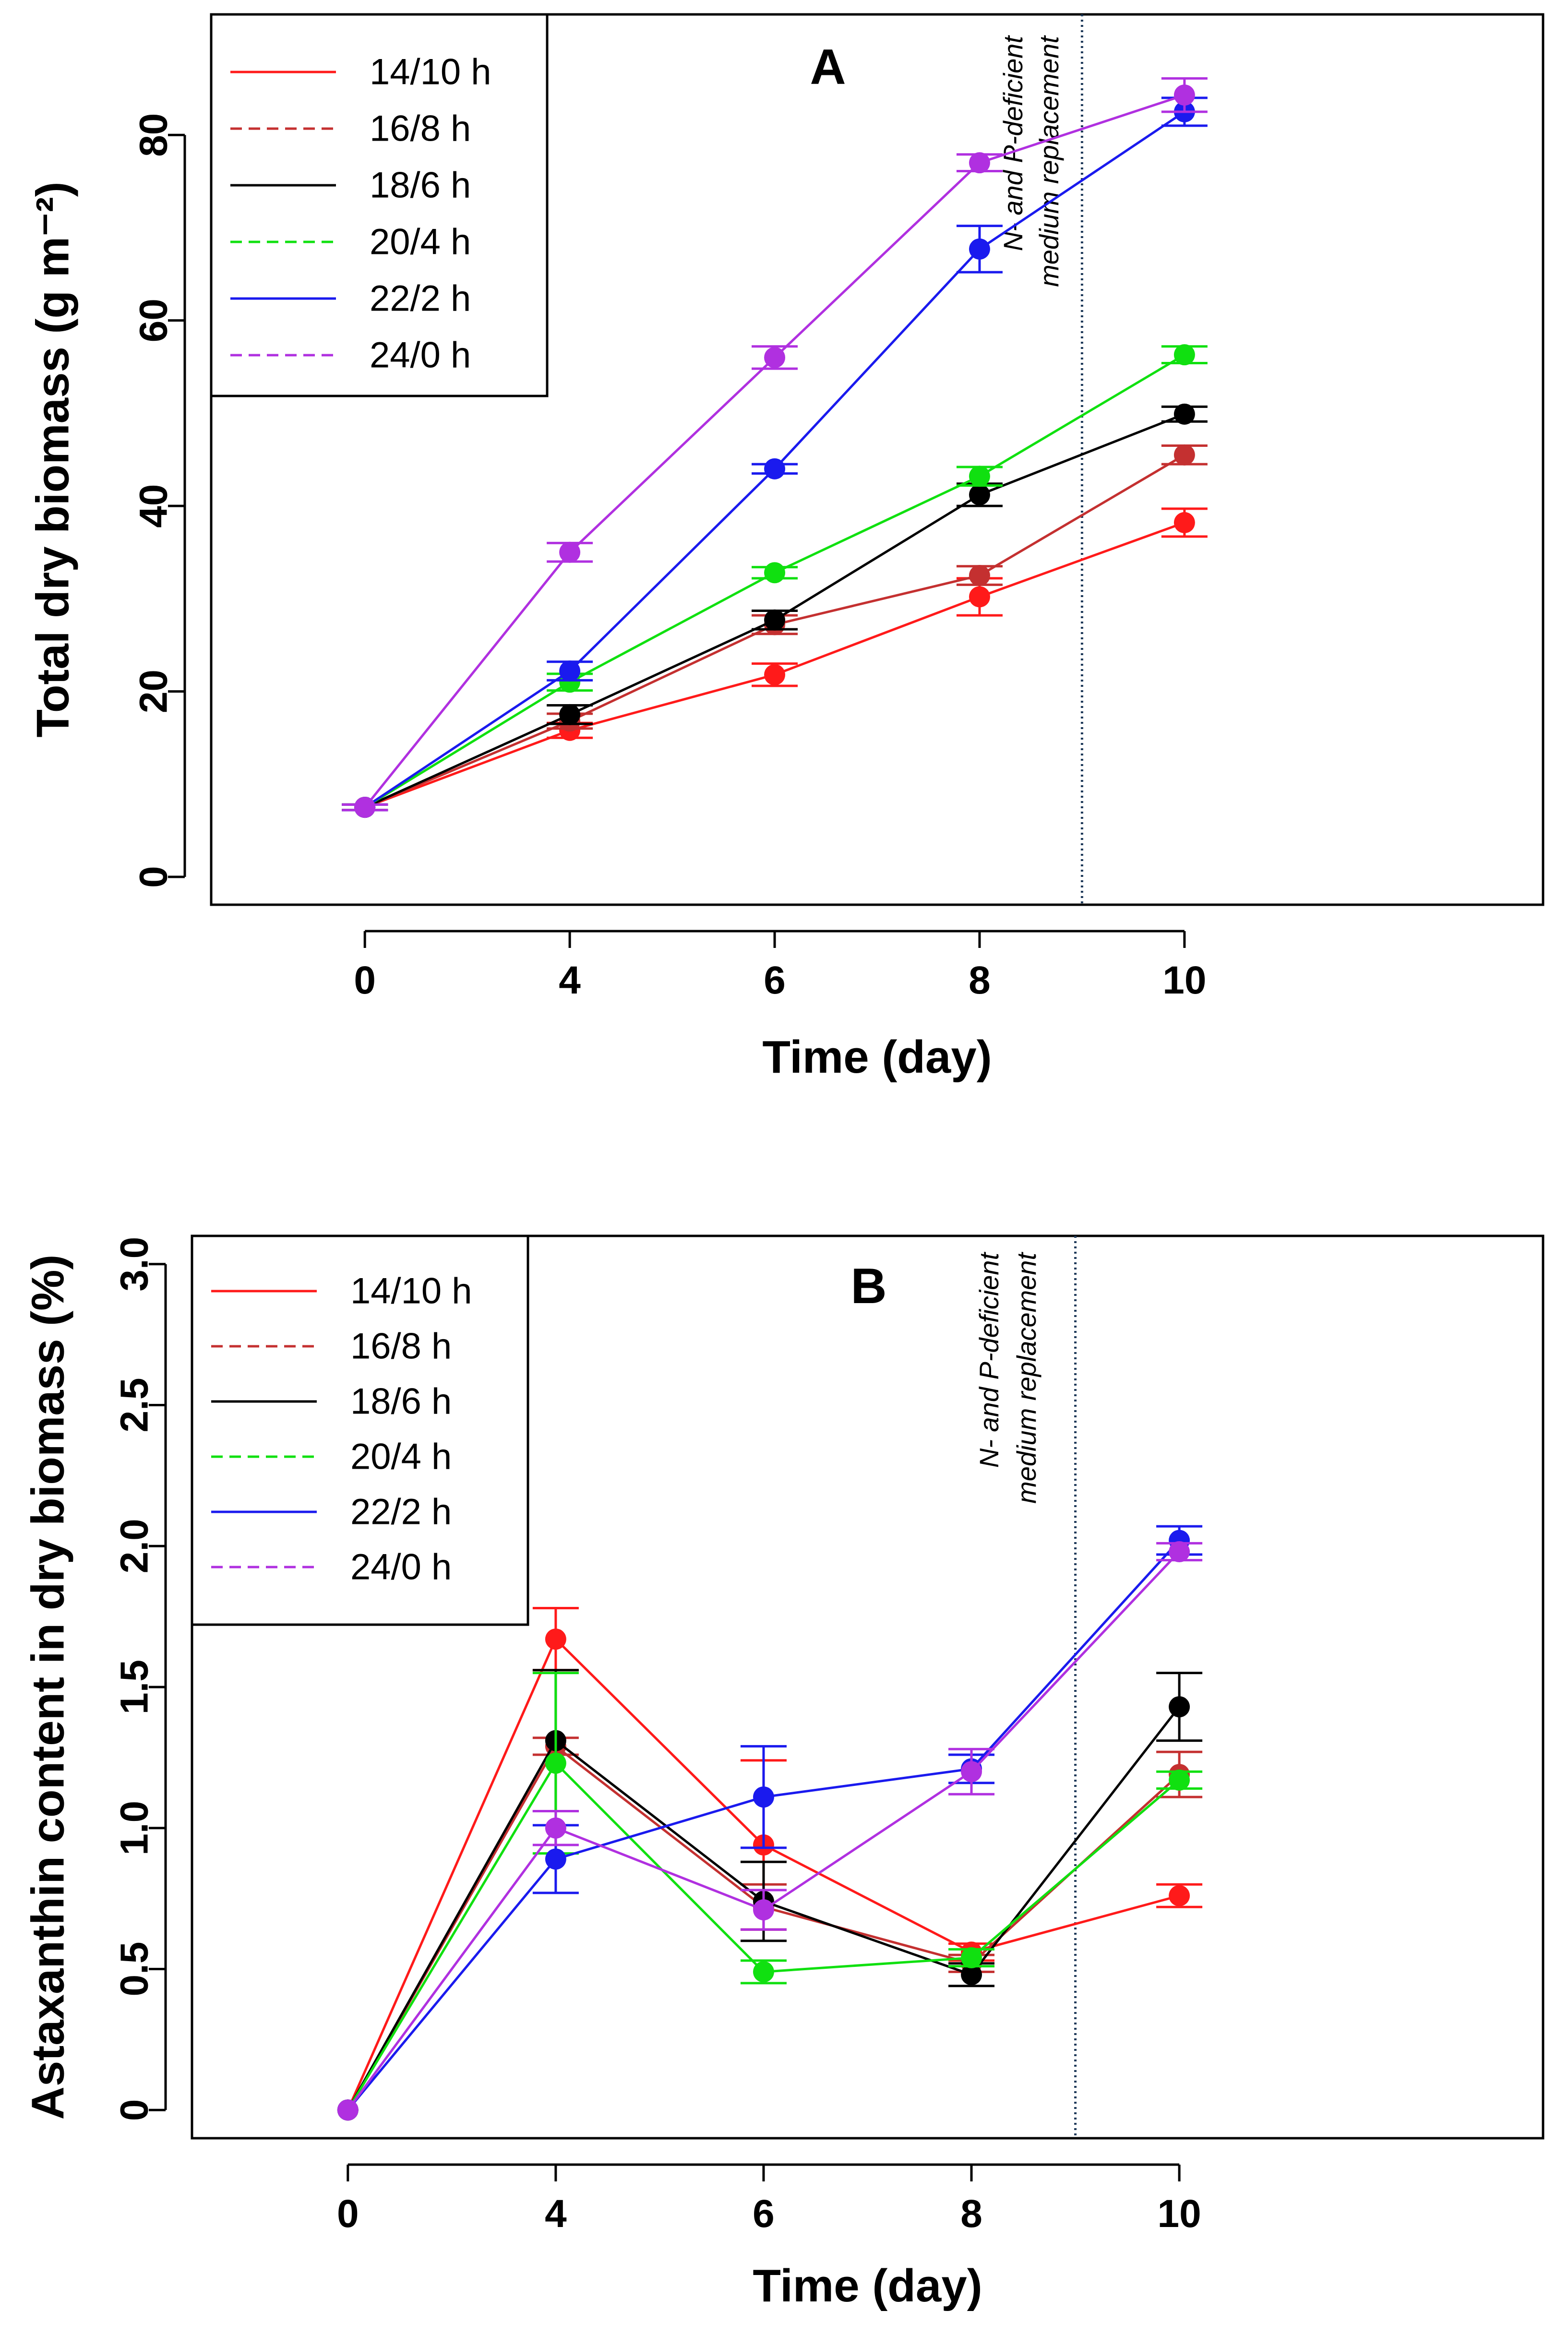 The width and height of the screenshot is (1568, 2335). I want to click on y-tick-label: 2.0, so click(135, 1546).